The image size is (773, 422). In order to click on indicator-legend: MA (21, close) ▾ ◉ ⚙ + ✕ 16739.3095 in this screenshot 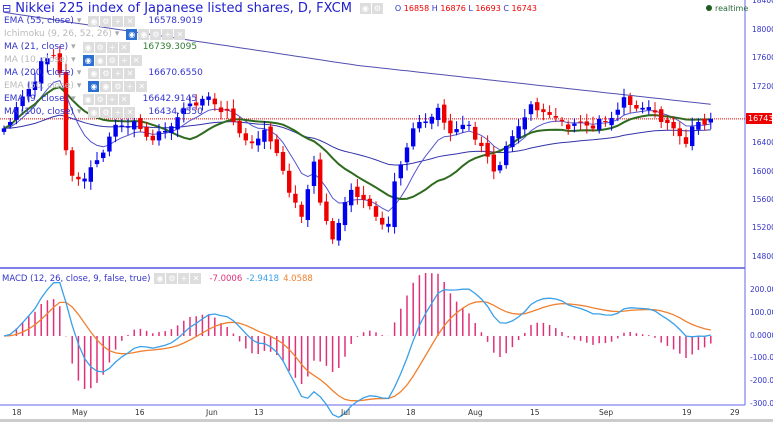, I will do `click(100, 47)`.